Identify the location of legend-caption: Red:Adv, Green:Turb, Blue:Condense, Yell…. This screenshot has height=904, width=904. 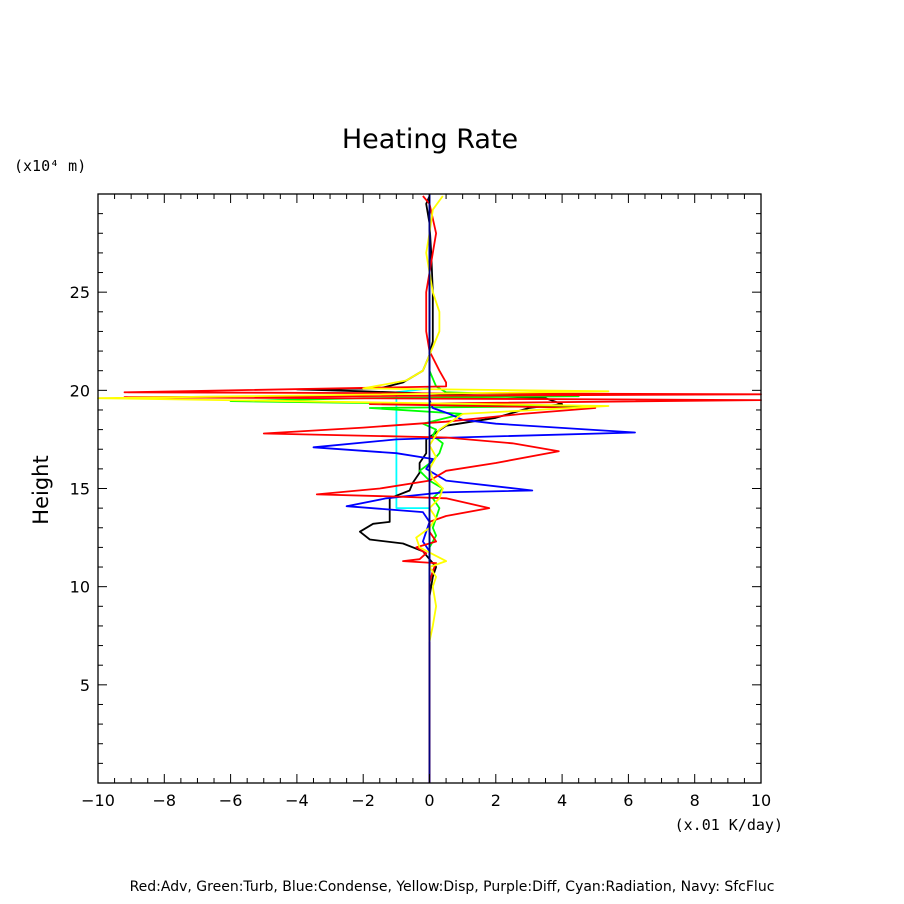
(452, 887).